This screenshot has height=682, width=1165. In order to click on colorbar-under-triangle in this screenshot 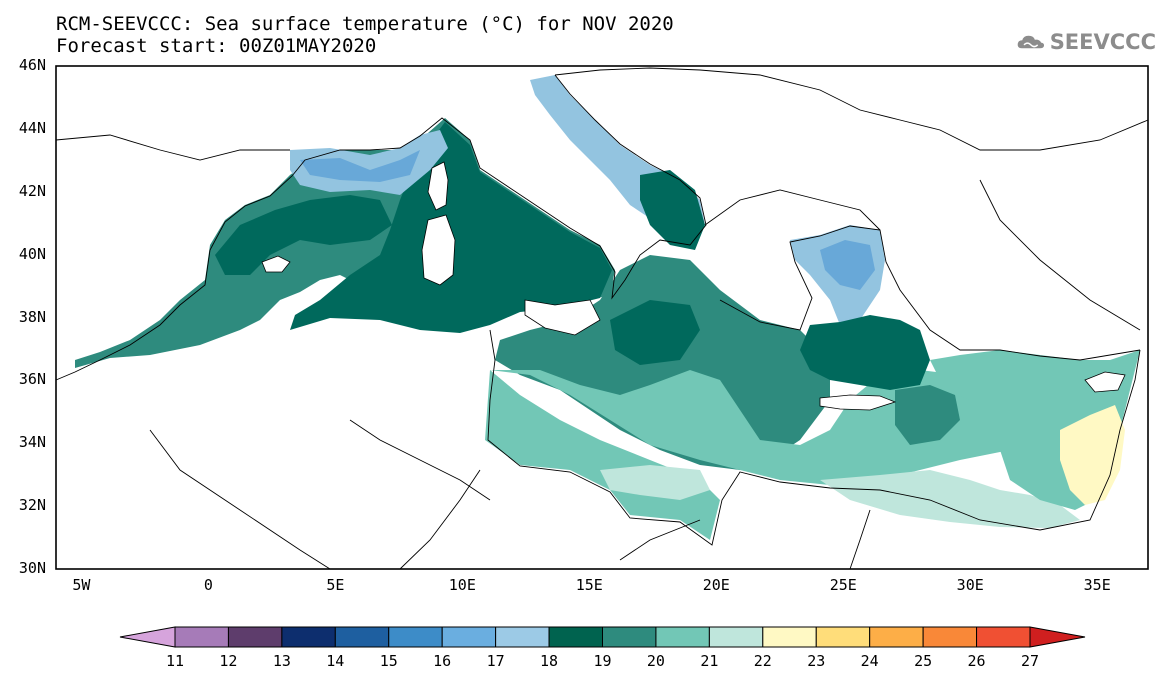, I will do `click(147, 637)`.